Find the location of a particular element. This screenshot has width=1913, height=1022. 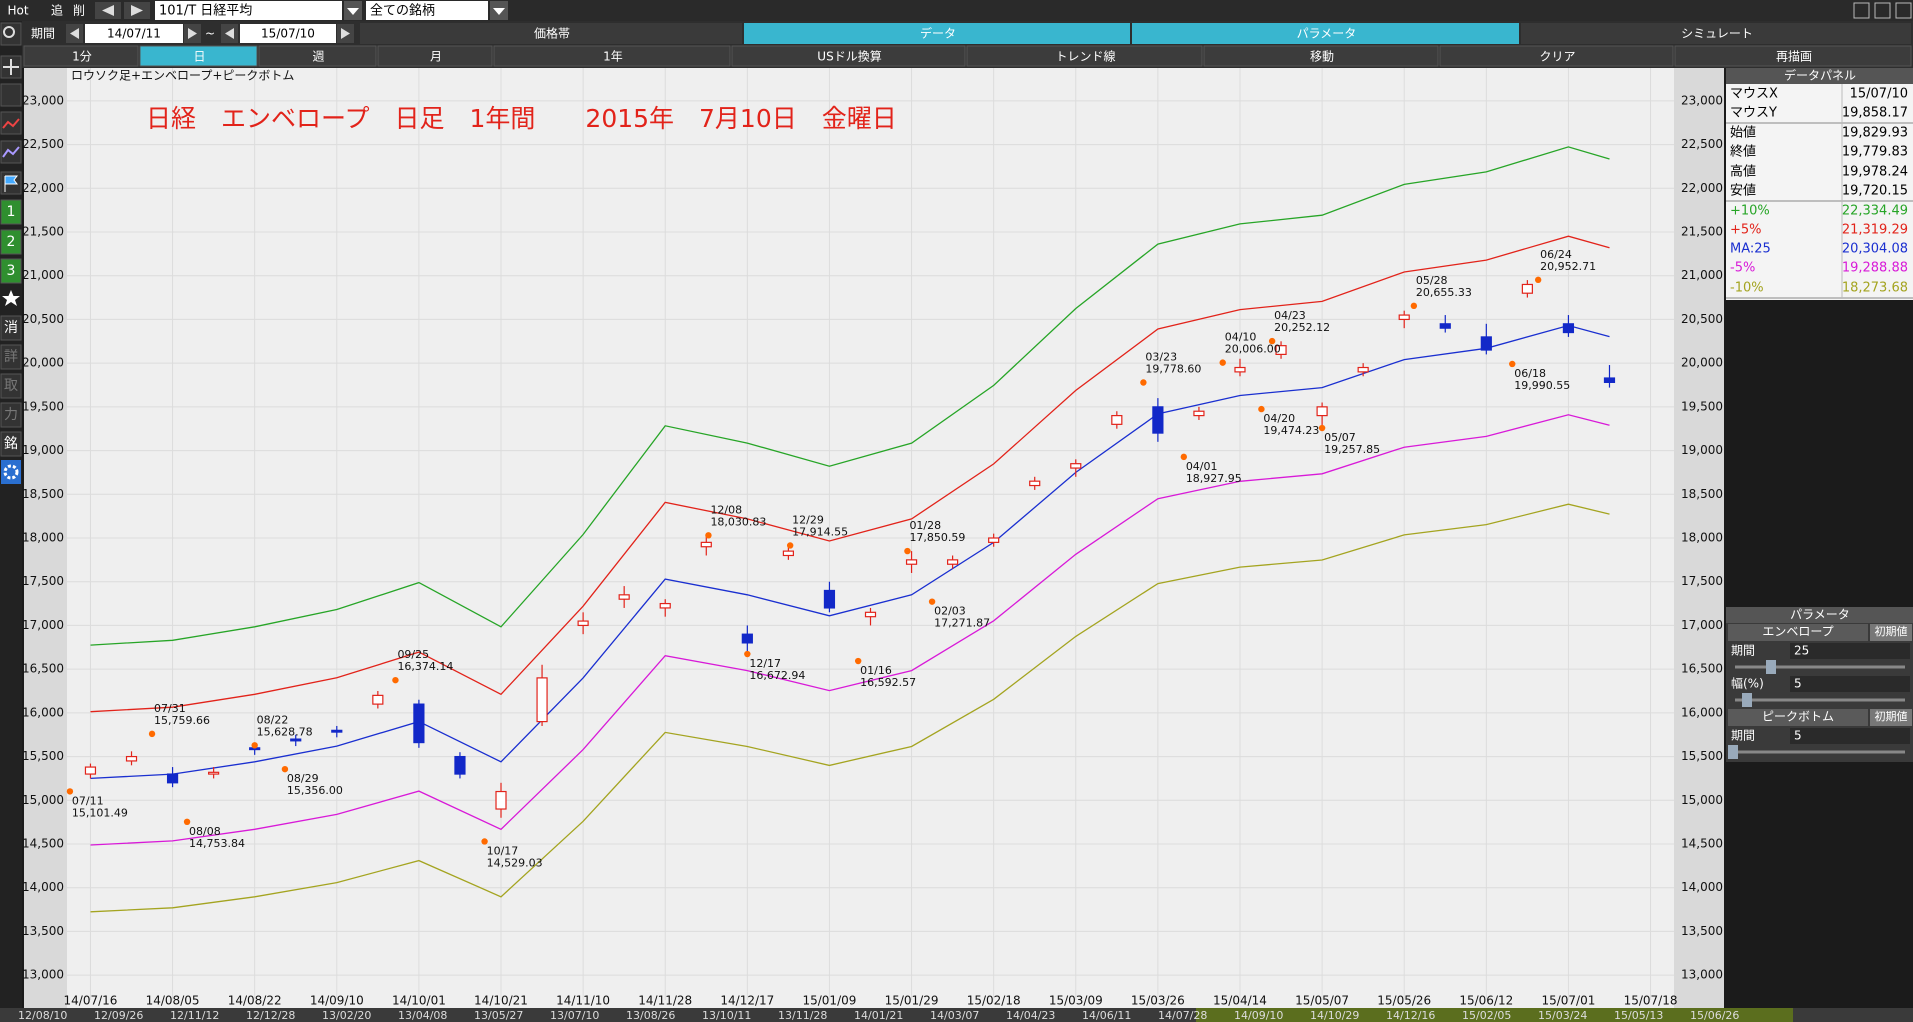

y-tick-label: 15,000 is located at coordinates (1702, 800).